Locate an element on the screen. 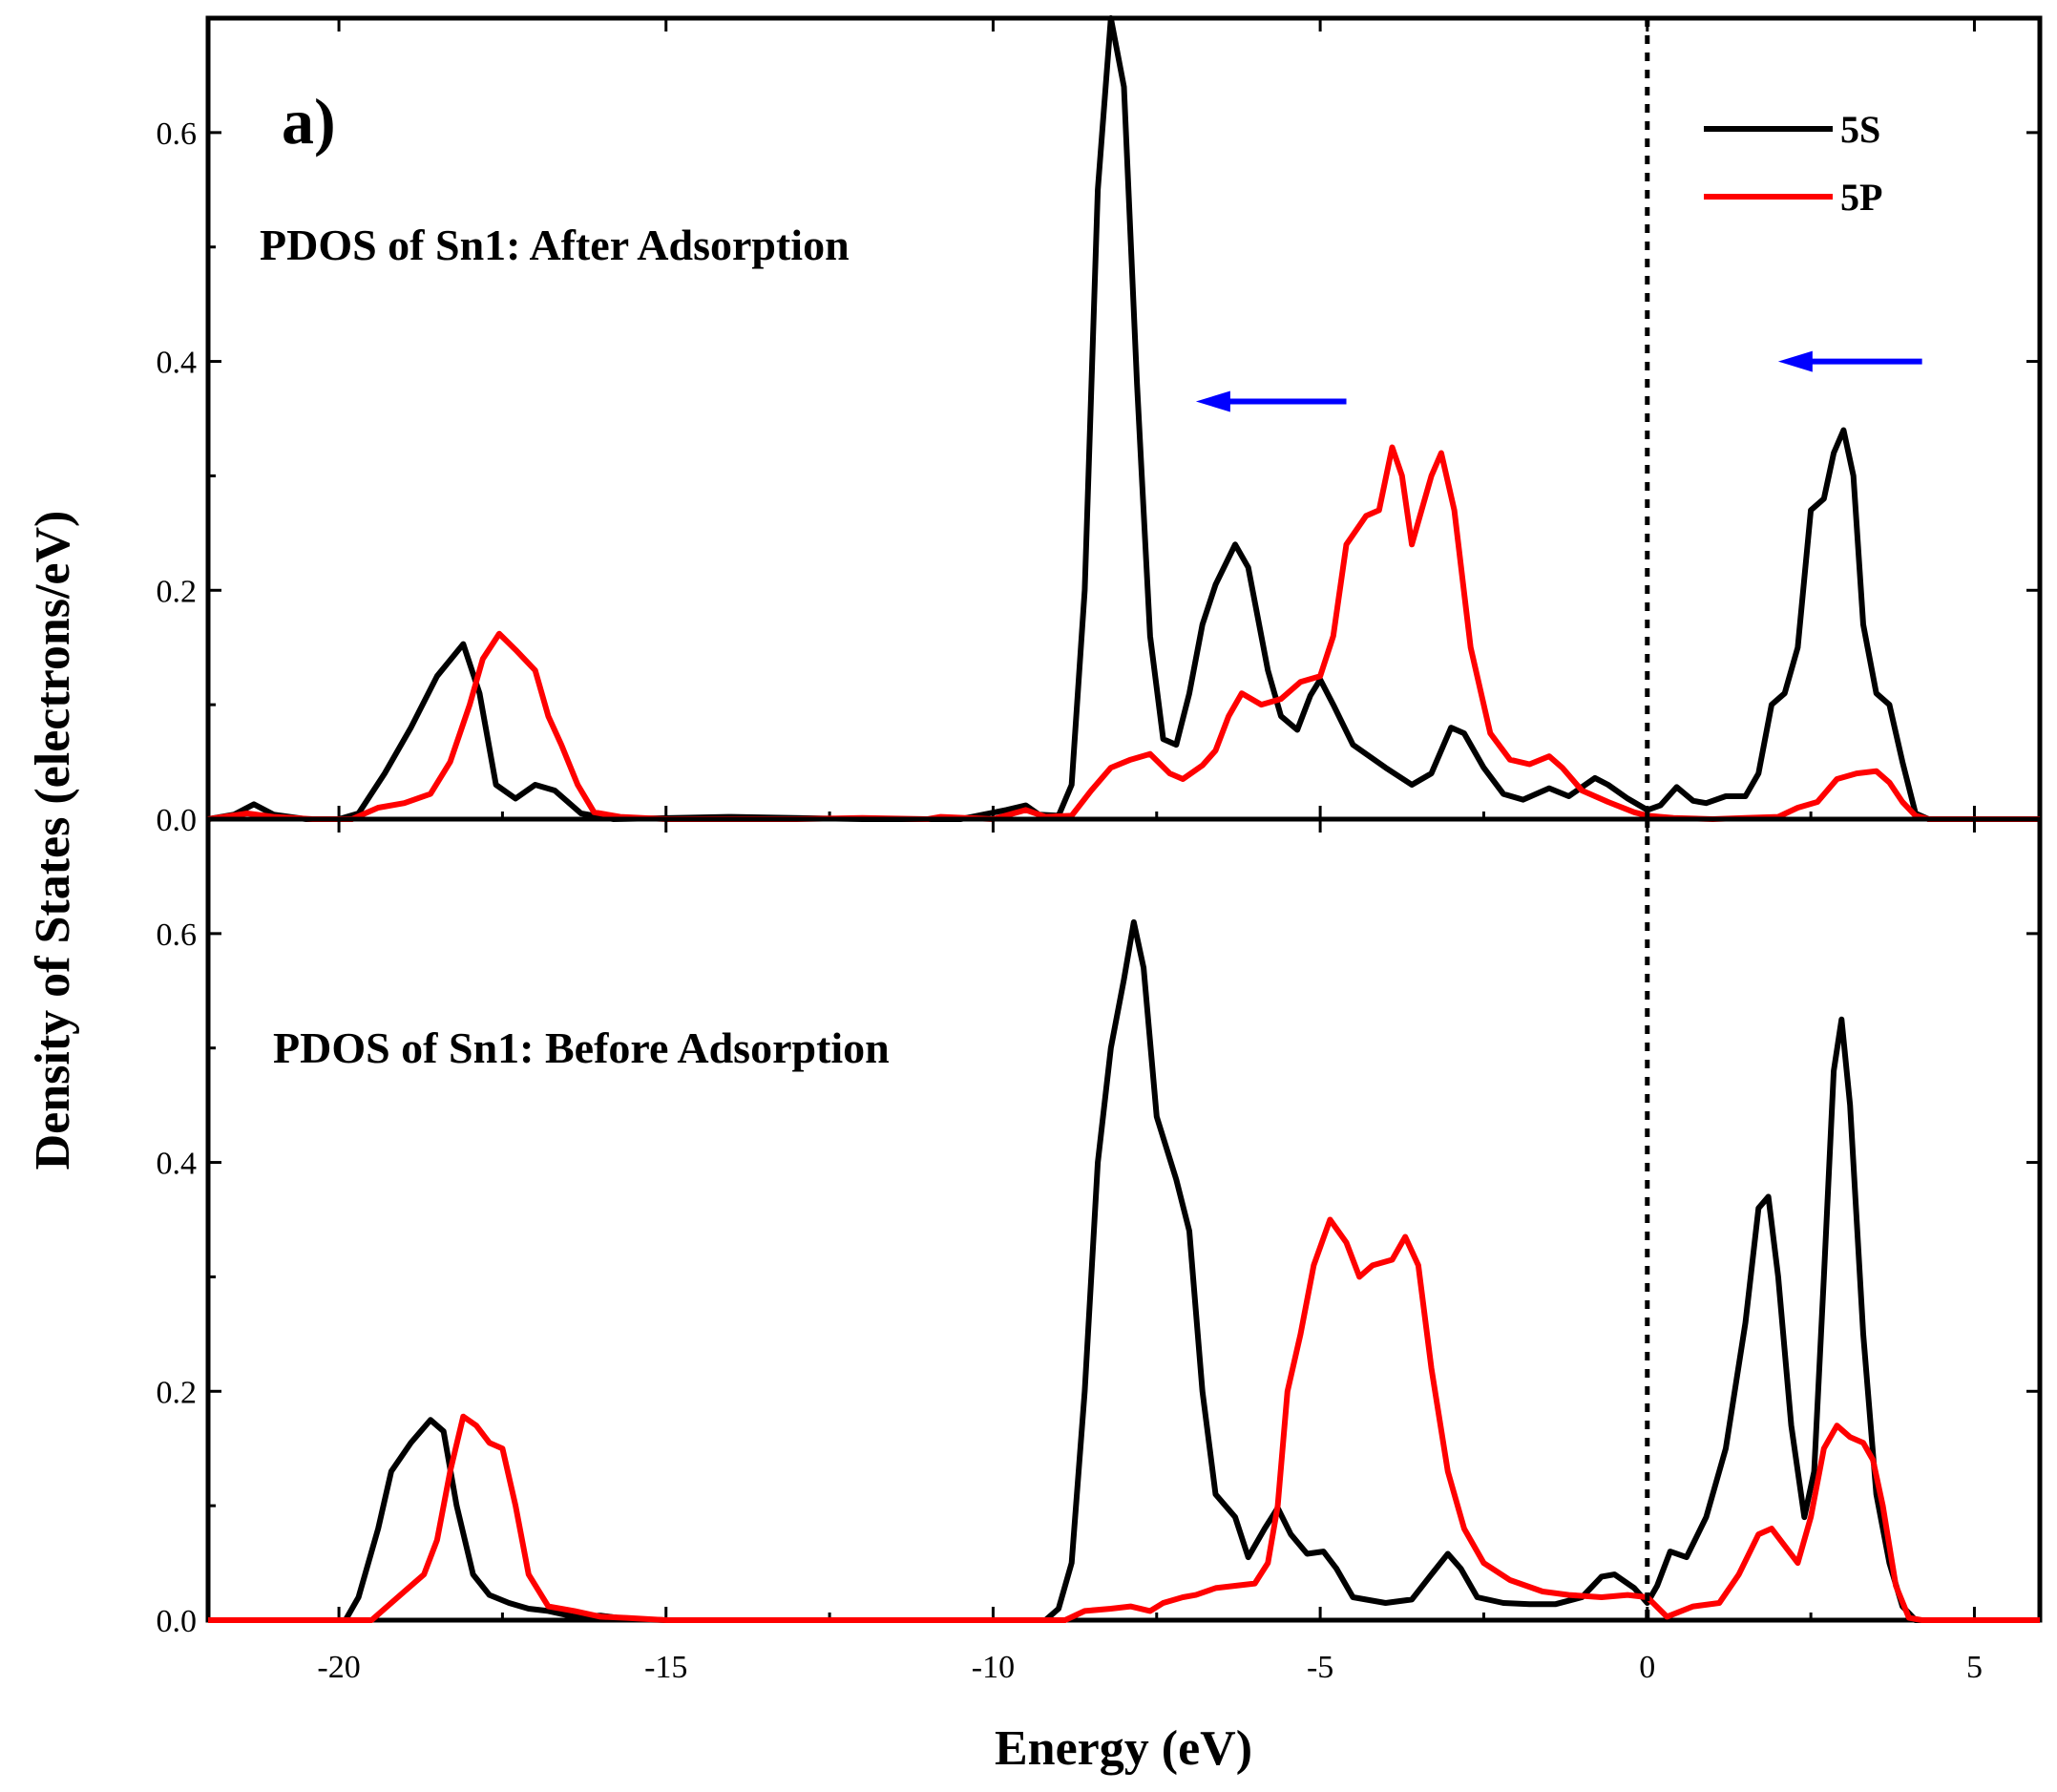  x-tick-label: -20 is located at coordinates (339, 1668).